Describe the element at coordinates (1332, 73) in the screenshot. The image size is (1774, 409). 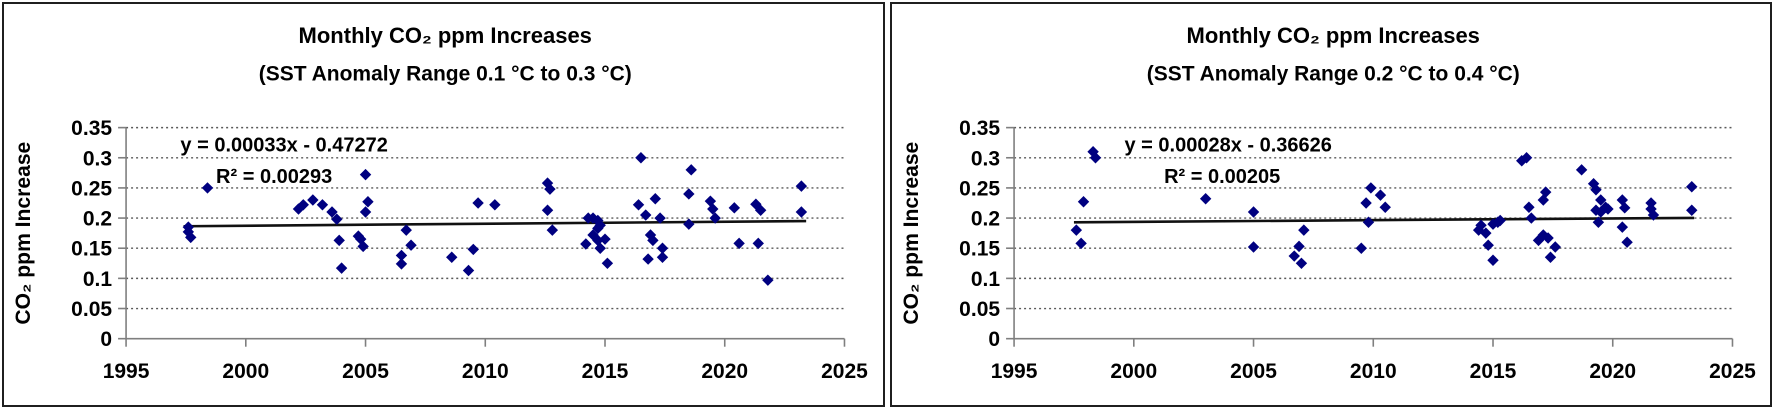
I see `chart-subtitle: (SST Anomaly Range 0.2 °C to 0.4 °C)` at that location.